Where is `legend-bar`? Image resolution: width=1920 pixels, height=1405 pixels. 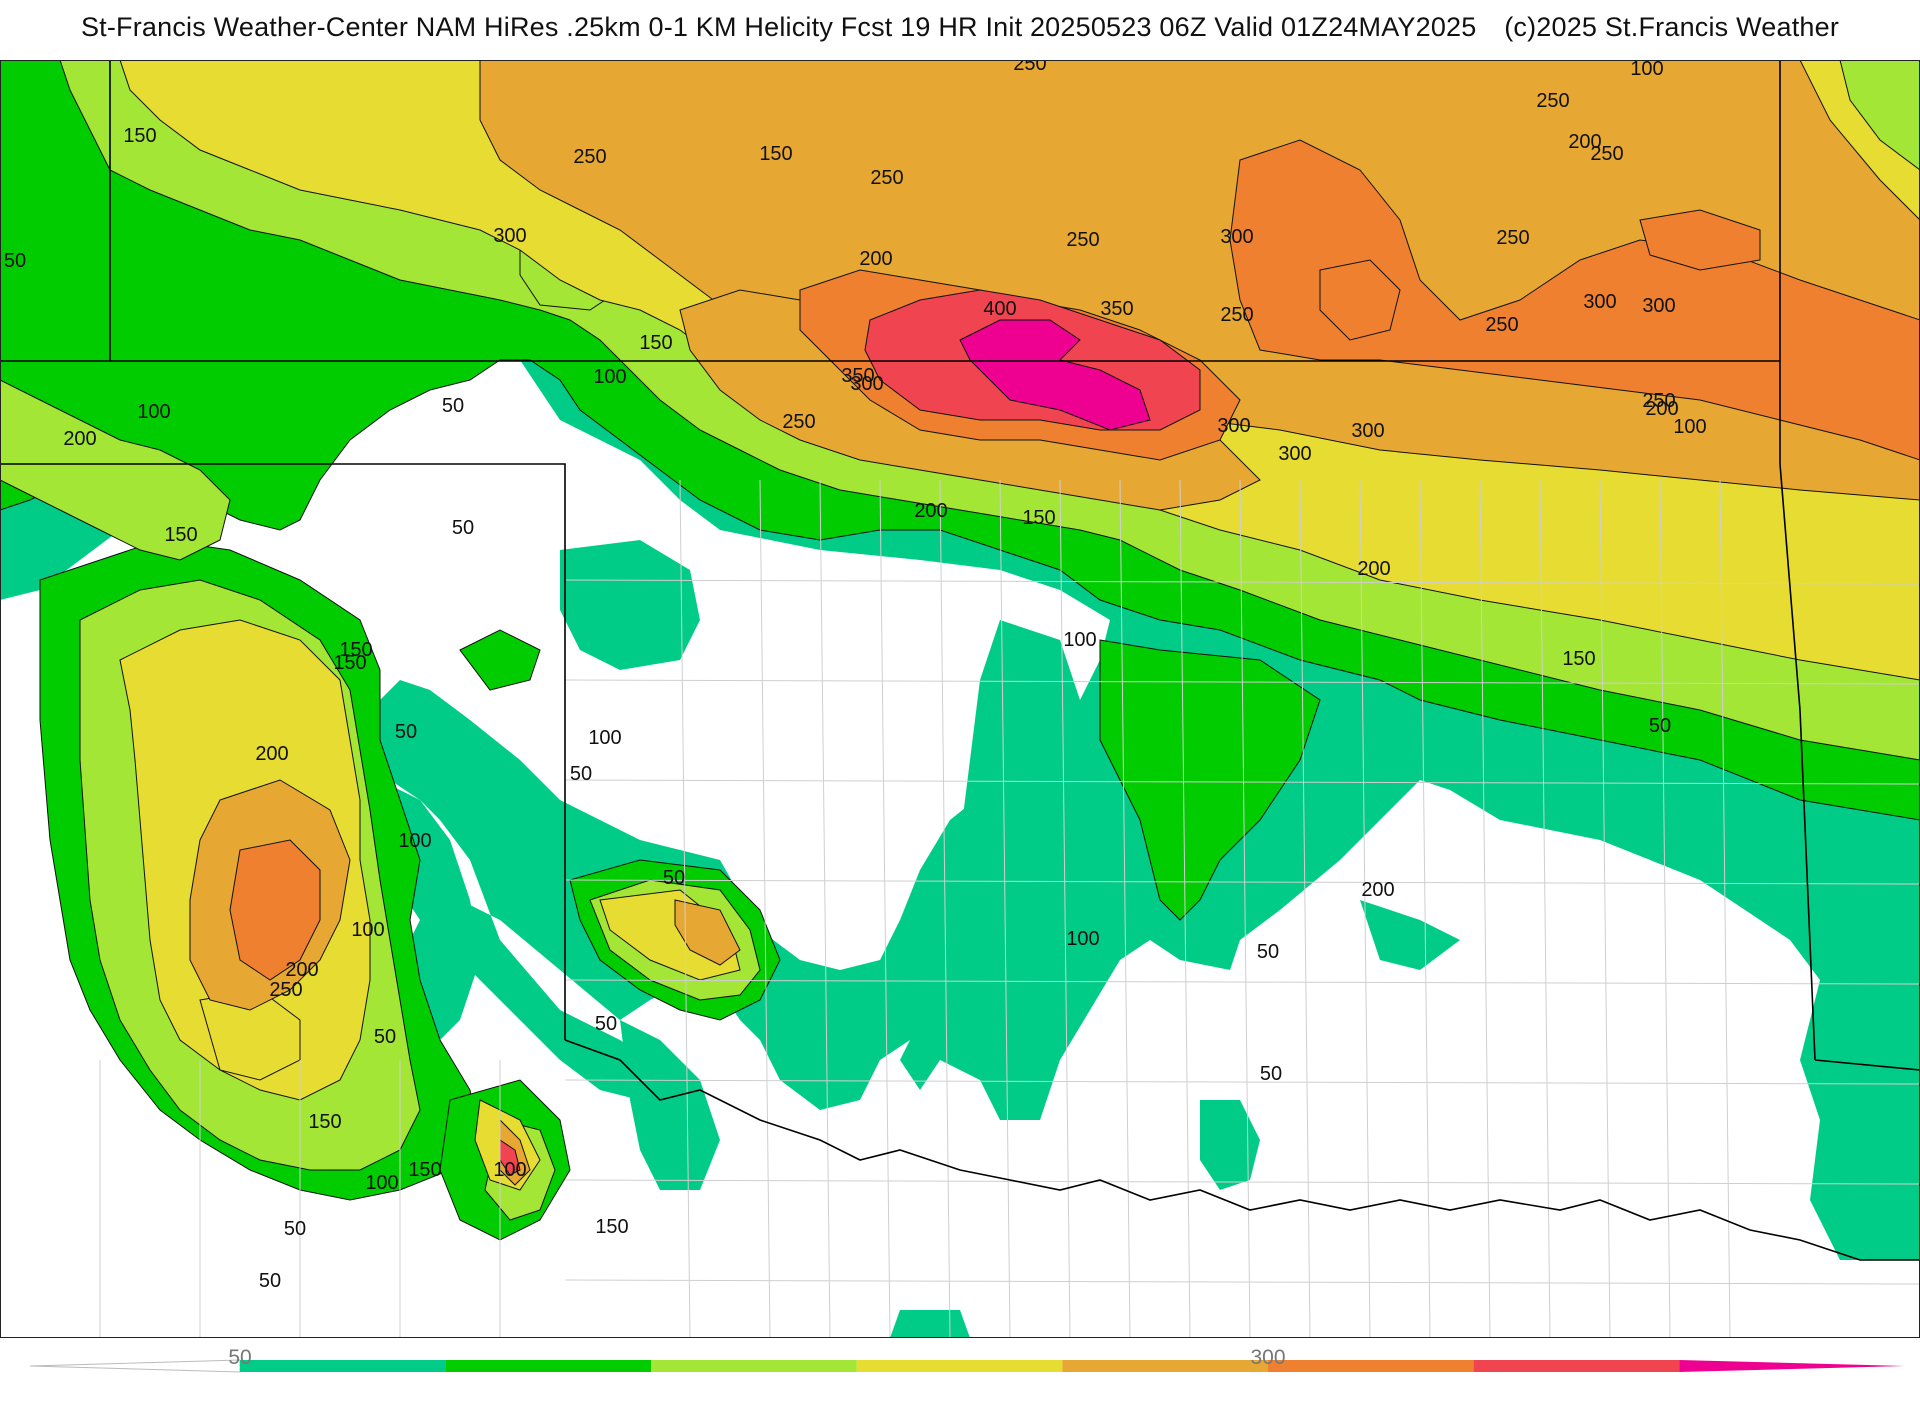
legend-bar is located at coordinates (967, 1366).